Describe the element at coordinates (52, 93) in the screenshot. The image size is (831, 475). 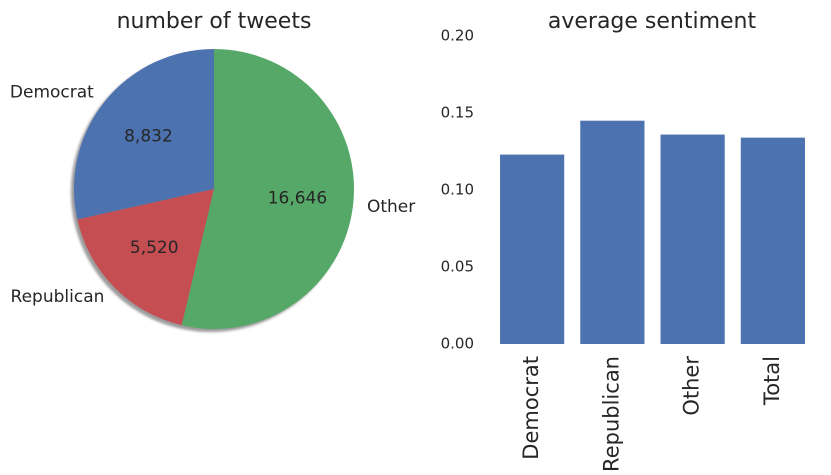
I see `pie-label-democrat: Democrat` at that location.